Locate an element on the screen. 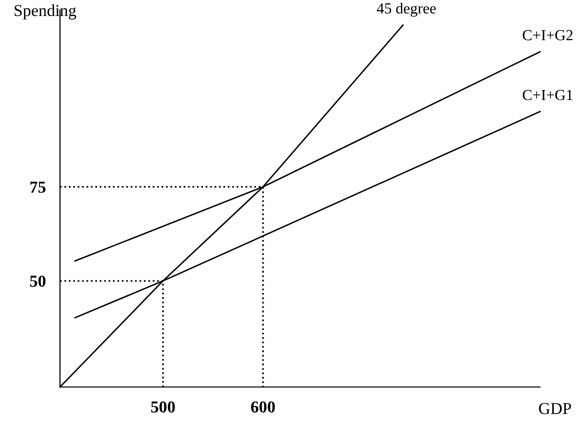  y-tick-label: 75 is located at coordinates (38, 187).